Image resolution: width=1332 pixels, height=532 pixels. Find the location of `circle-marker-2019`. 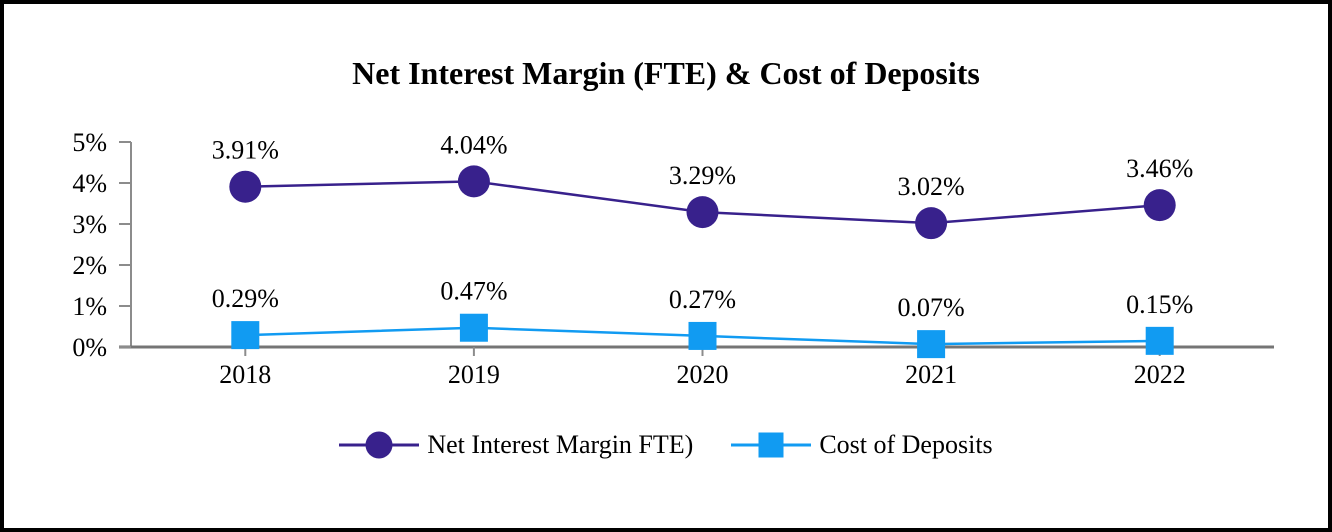

circle-marker-2019 is located at coordinates (473, 181).